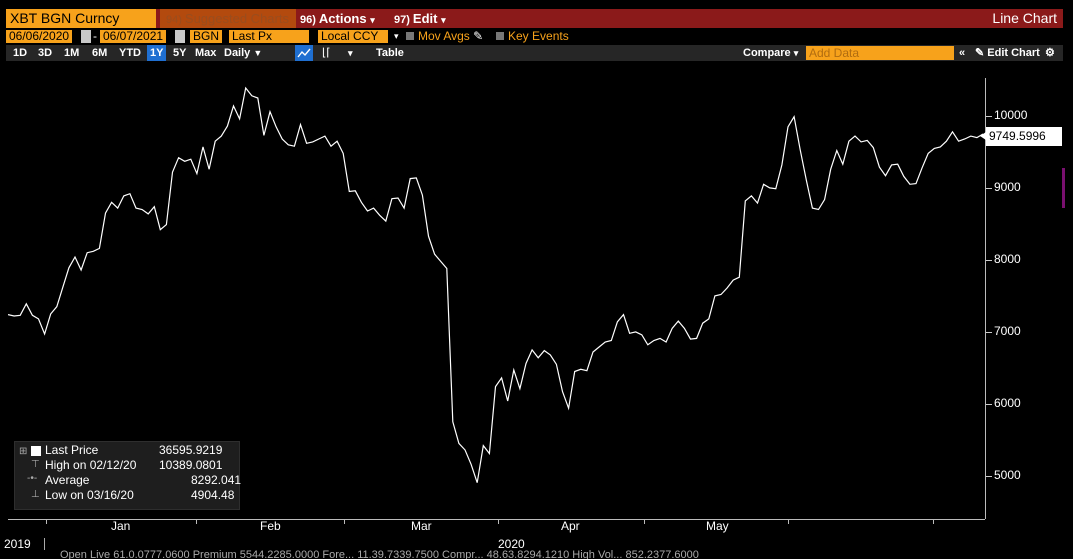 This screenshot has height=559, width=1073. Describe the element at coordinates (326, 53) in the screenshot. I see `candlestick-icon: ⌊⌈` at that location.